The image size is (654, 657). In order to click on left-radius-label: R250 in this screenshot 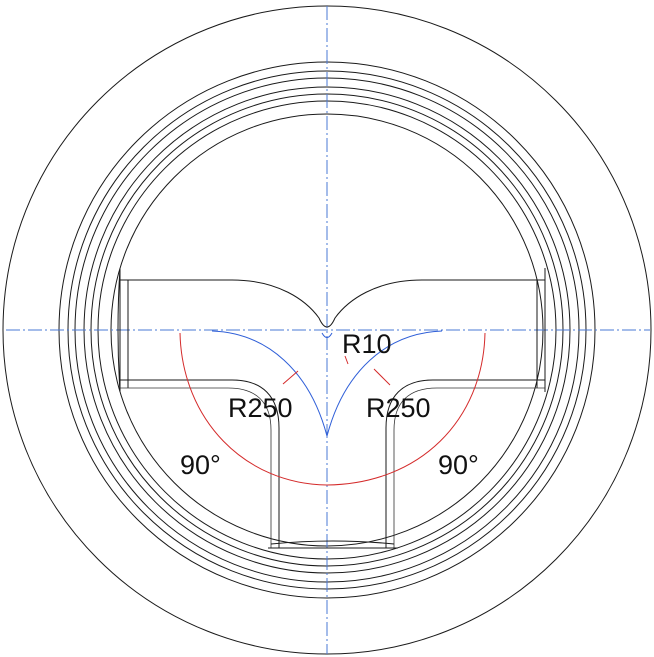, I will do `click(260, 408)`.